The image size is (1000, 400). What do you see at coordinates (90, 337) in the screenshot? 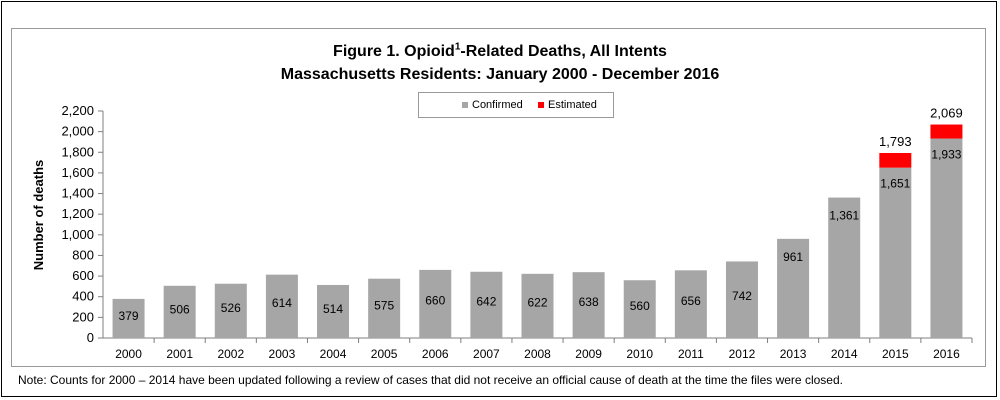
I see `y-tick-label: 0` at bounding box center [90, 337].